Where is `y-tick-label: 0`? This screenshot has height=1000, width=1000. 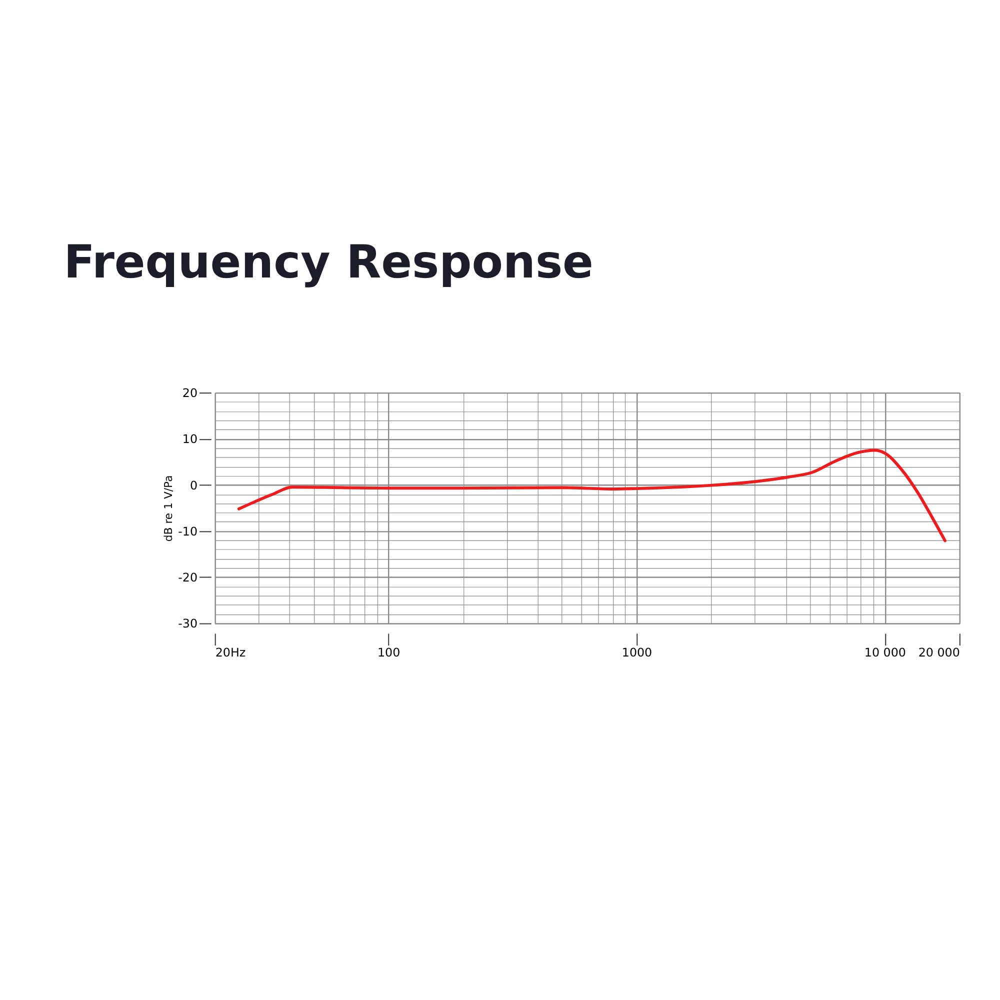
y-tick-label: 0 is located at coordinates (194, 485).